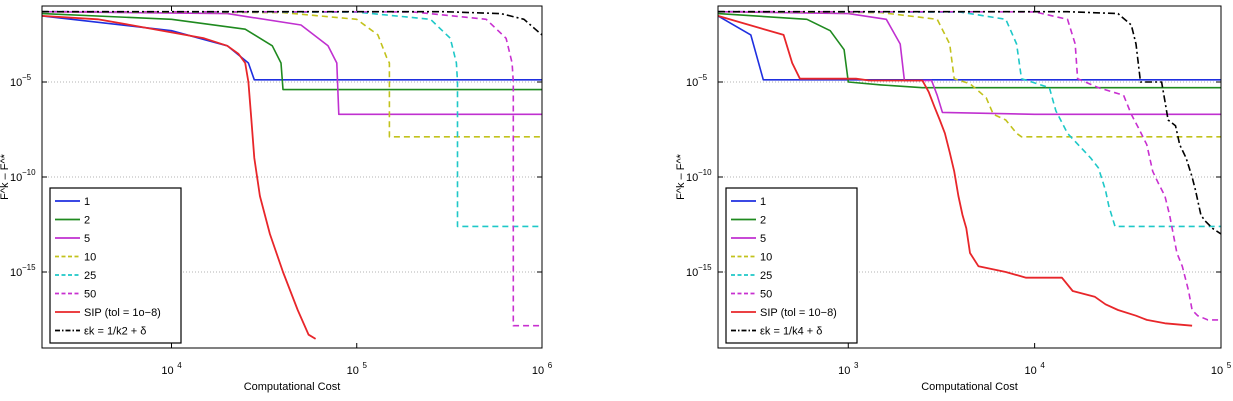  Describe the element at coordinates (798, 313) in the screenshot. I see `legend-label: SIP (tol = 10−8)` at that location.